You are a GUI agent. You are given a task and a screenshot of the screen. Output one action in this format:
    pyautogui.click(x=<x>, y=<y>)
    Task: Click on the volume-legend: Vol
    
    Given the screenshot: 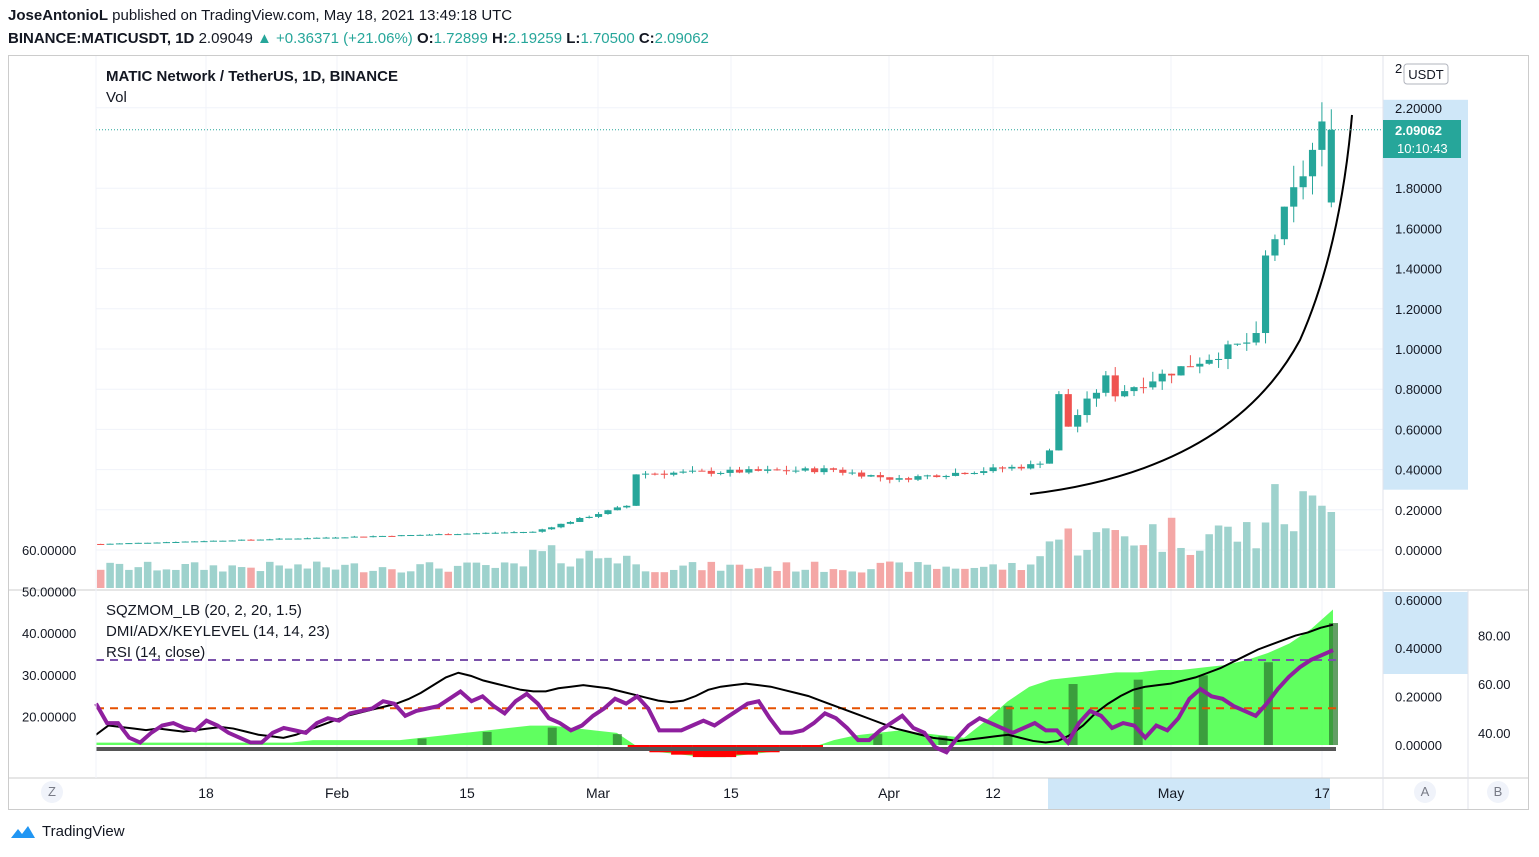 What is the action you would take?
    pyautogui.click(x=116, y=97)
    